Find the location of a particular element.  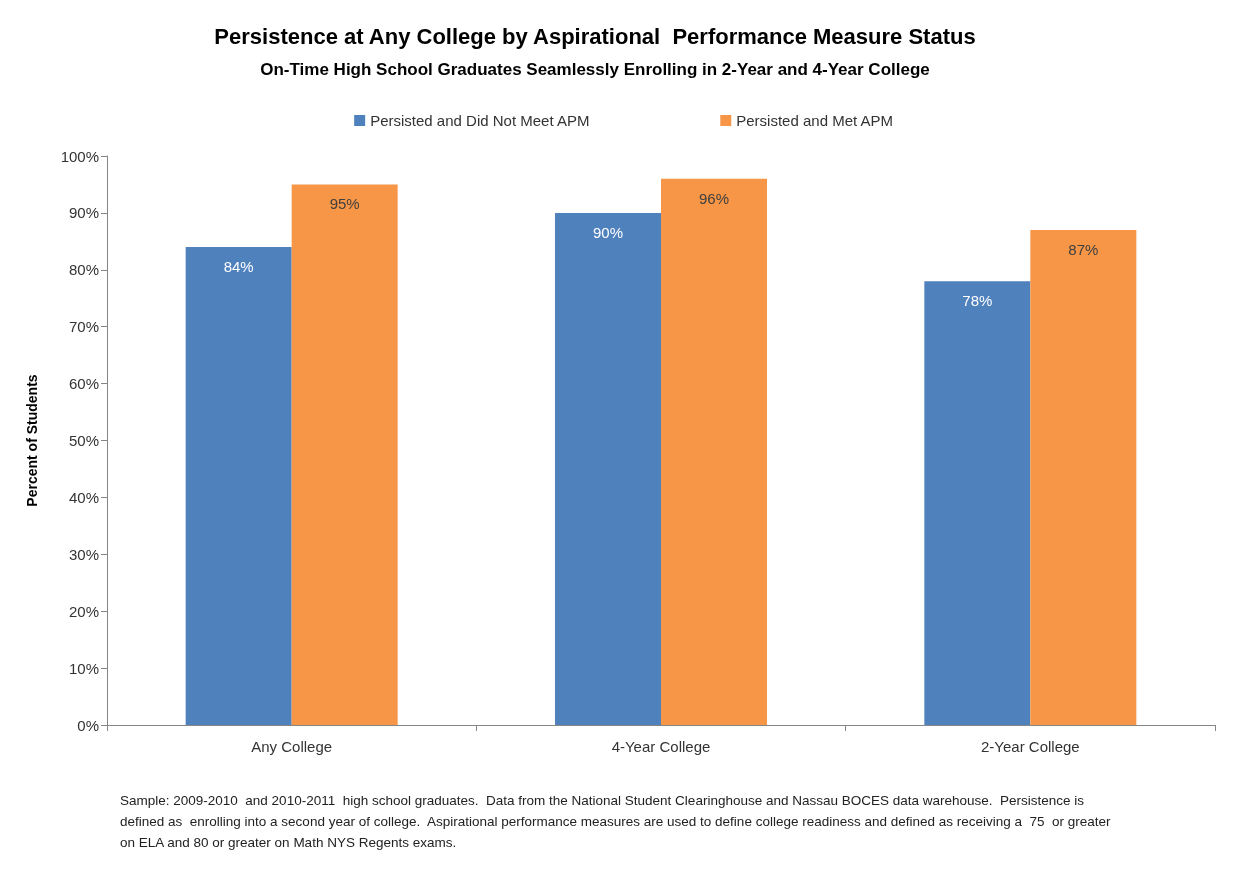

y-tick-label: 10% is located at coordinates (83, 668).